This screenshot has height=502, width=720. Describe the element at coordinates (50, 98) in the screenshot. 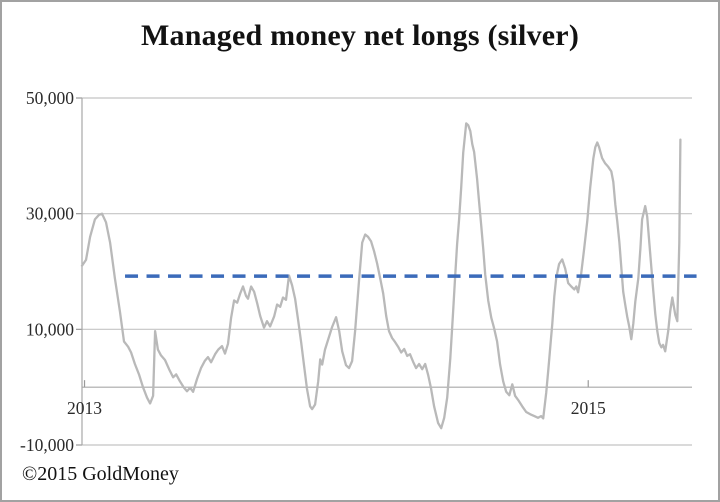

I see `y-axis-tick-label: 50,000` at that location.